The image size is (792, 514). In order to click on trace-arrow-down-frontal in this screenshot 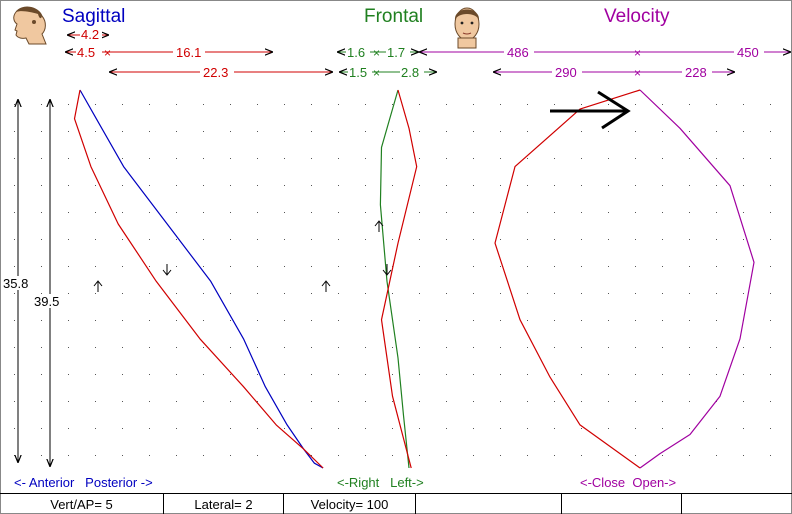, I will do `click(387, 270)`.